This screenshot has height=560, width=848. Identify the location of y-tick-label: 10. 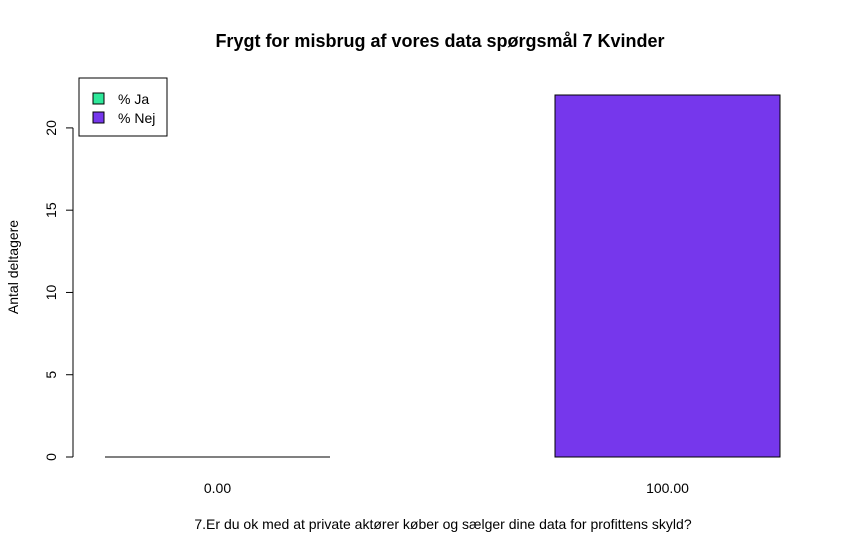
(51, 292).